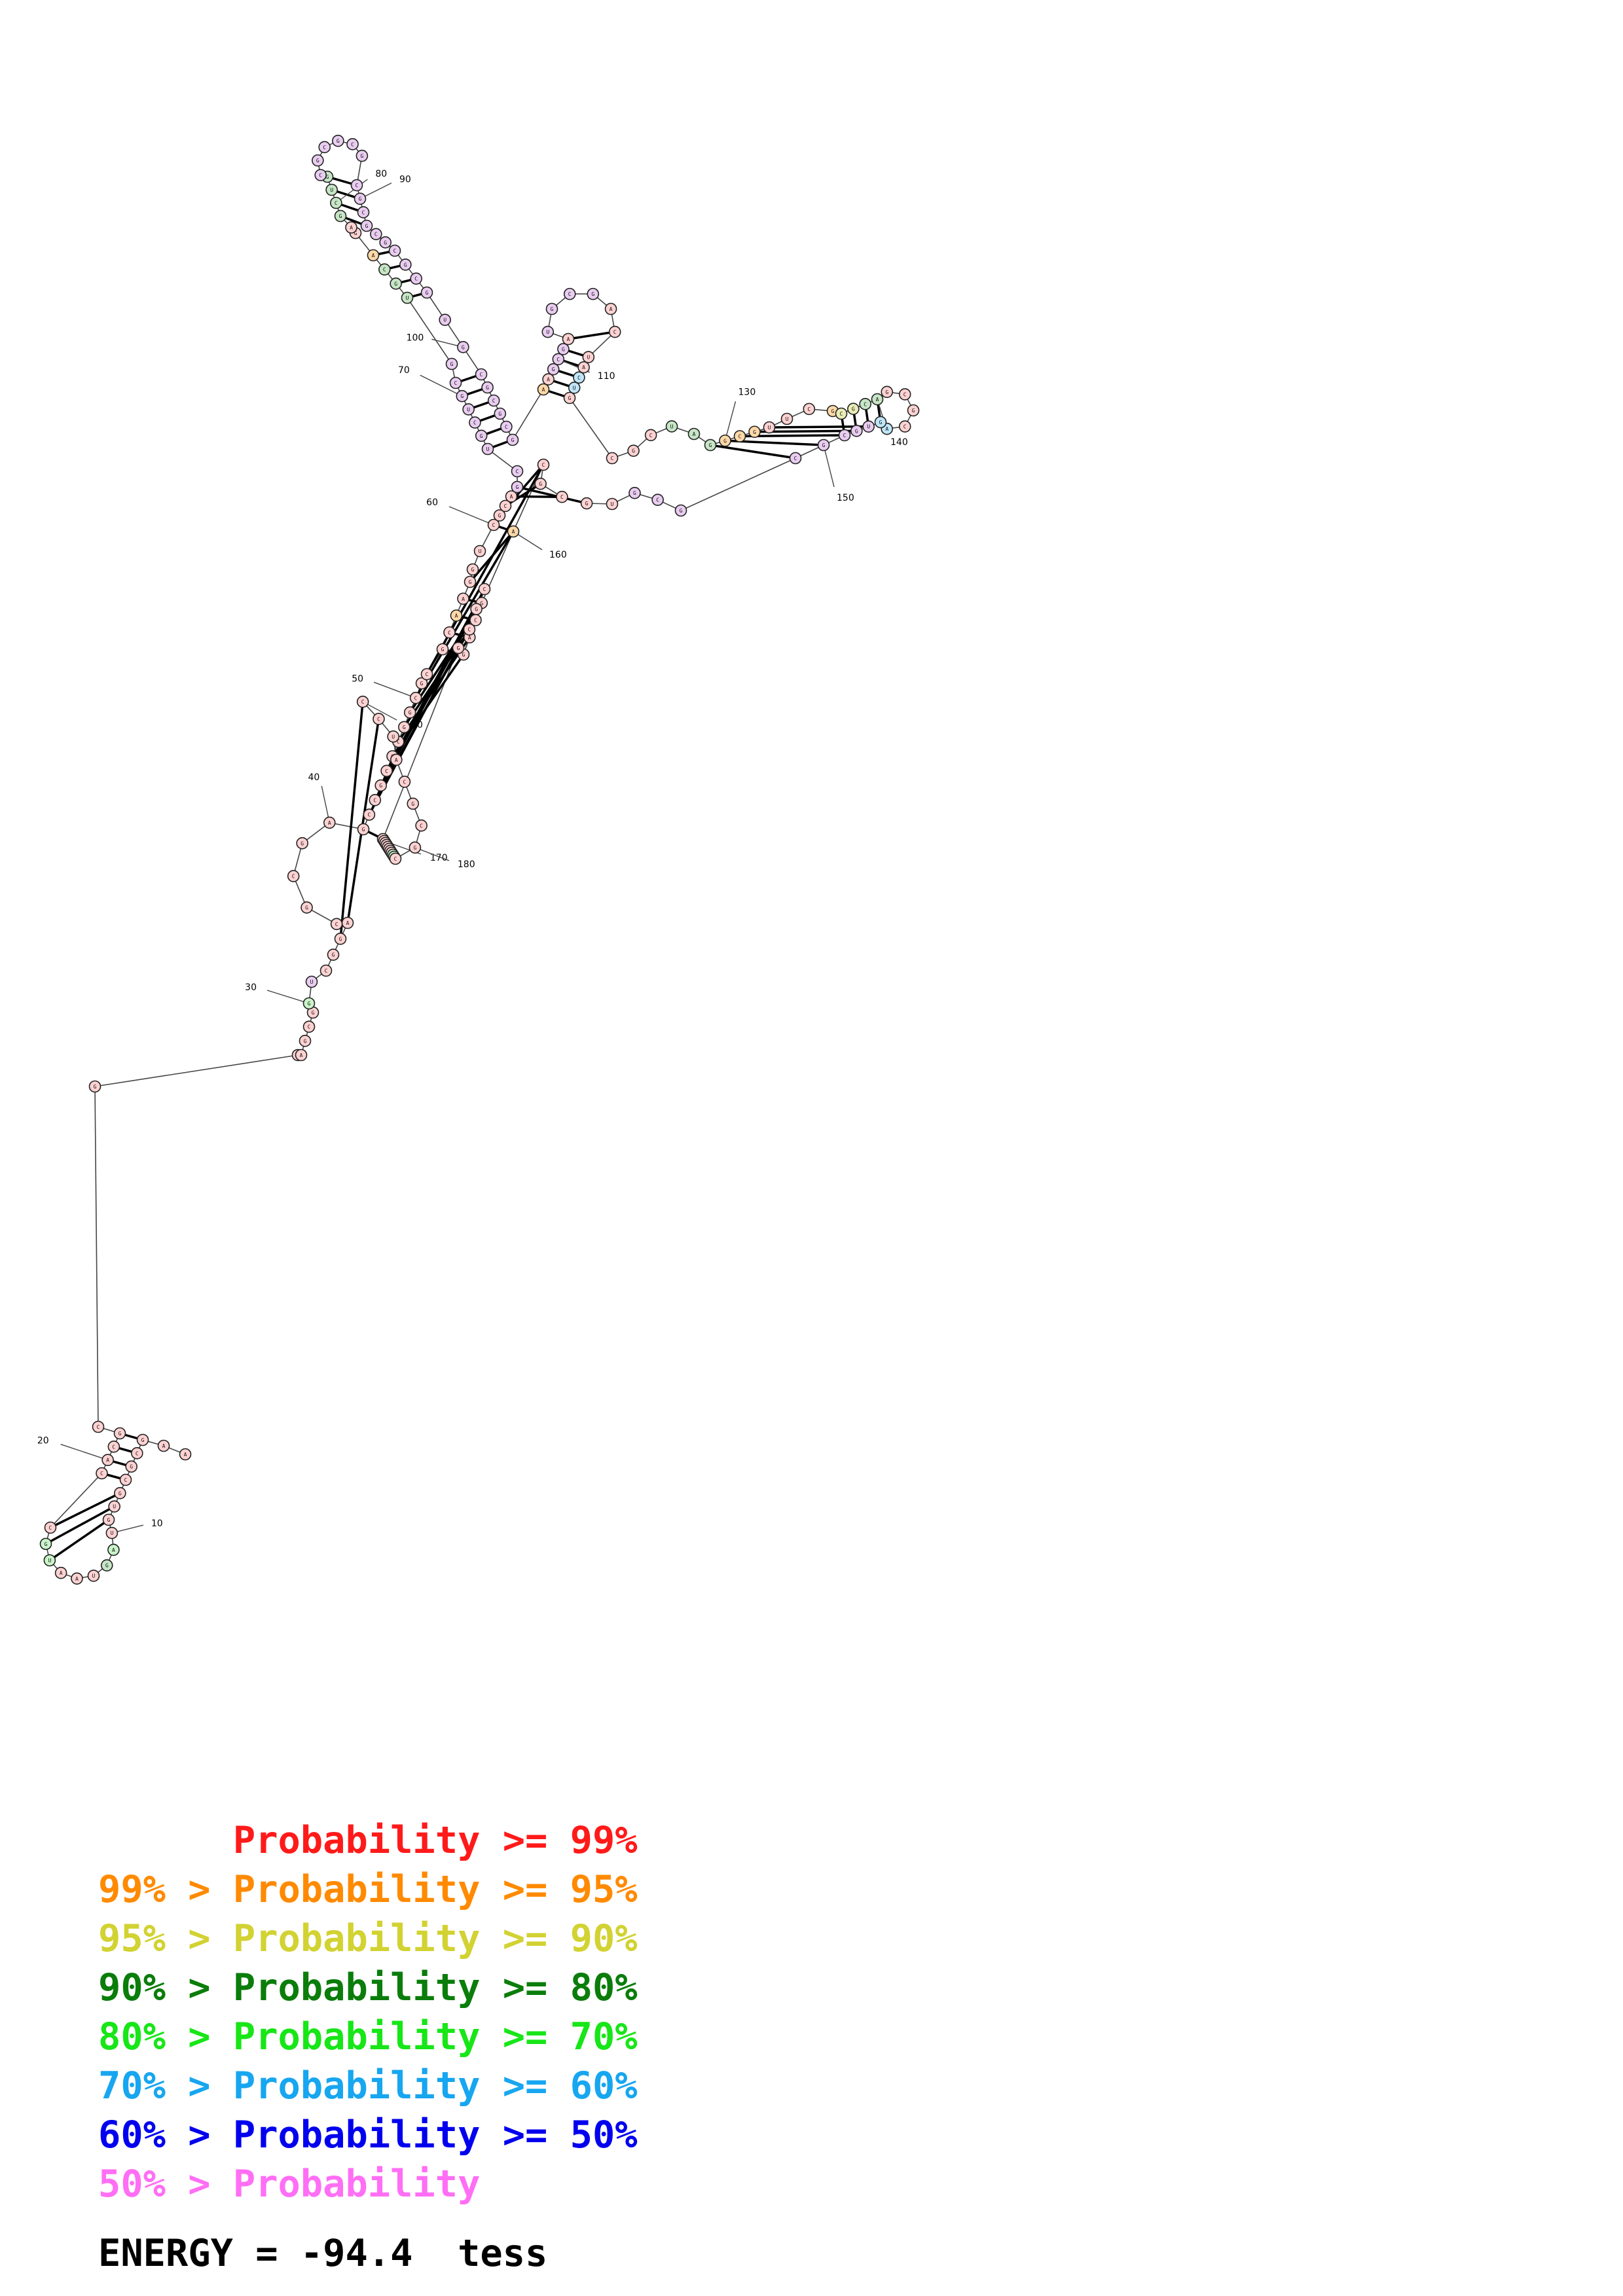 This screenshot has width=1623, height=2296. Describe the element at coordinates (503, 2253) in the screenshot. I see `structure-name: tess` at that location.